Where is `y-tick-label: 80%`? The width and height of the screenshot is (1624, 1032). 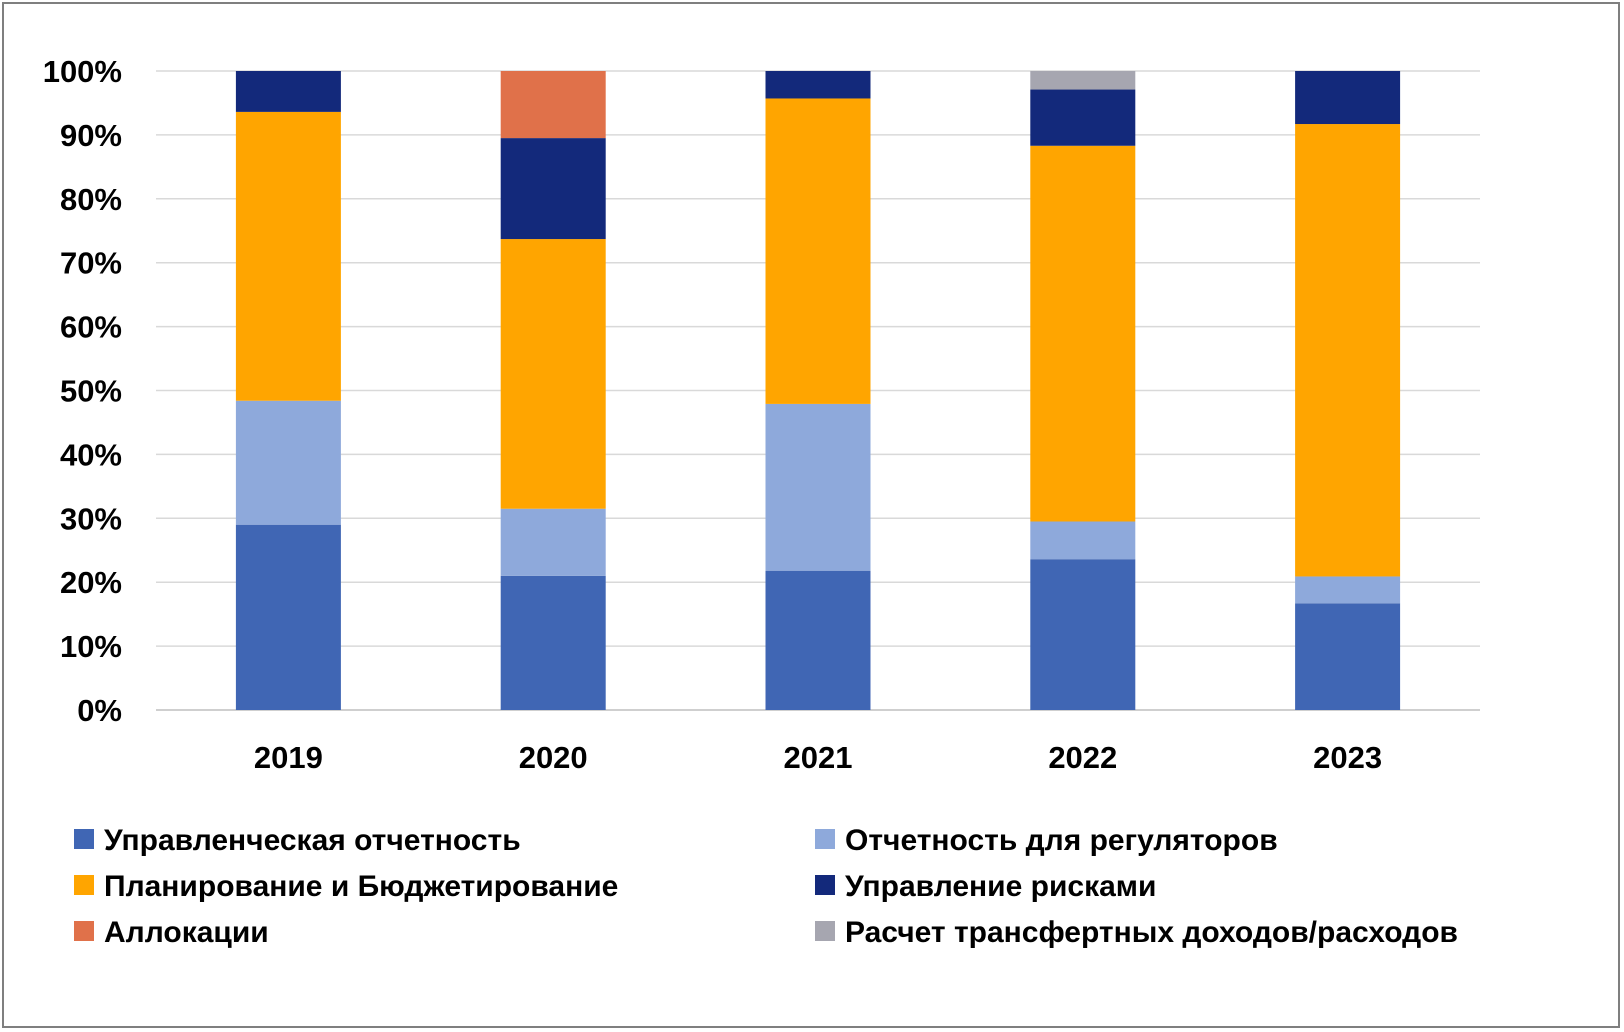
y-tick-label: 80% is located at coordinates (91, 199).